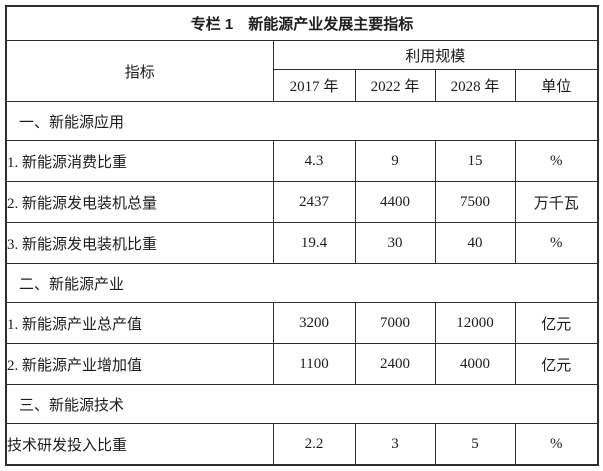 The width and height of the screenshot is (603, 471). What do you see at coordinates (314, 323) in the screenshot?
I see `value-2017: 3200` at bounding box center [314, 323].